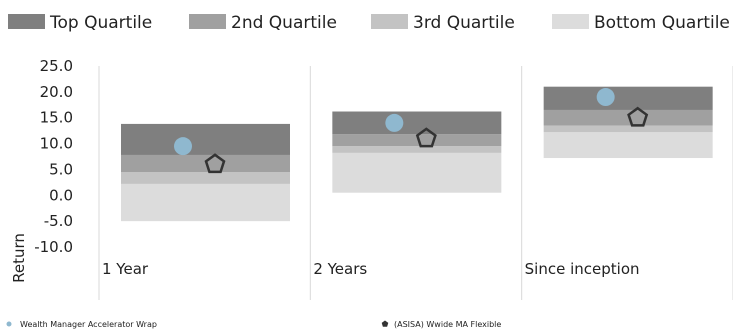  Describe the element at coordinates (464, 23) in the screenshot. I see `legend-label-third: 3rd Quartile` at that location.